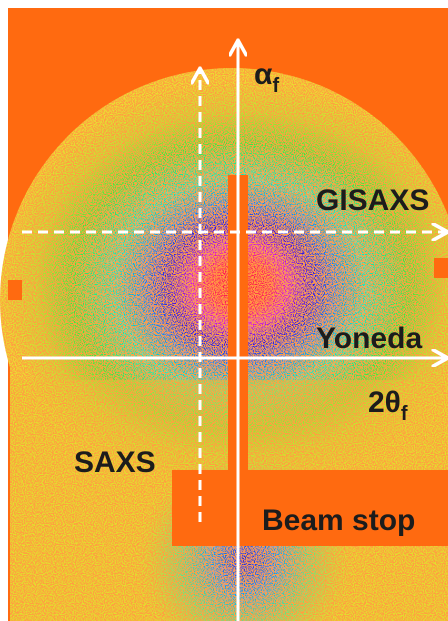  What do you see at coordinates (263, 74) in the screenshot?
I see `alpha-base: α` at bounding box center [263, 74].